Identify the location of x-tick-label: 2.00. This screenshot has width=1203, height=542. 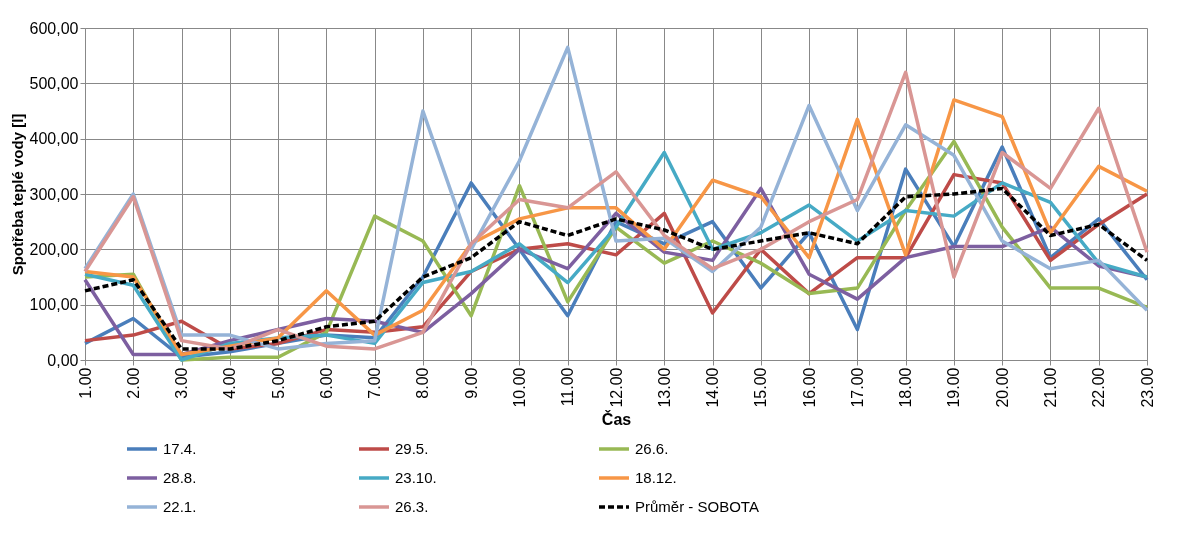
(133, 383).